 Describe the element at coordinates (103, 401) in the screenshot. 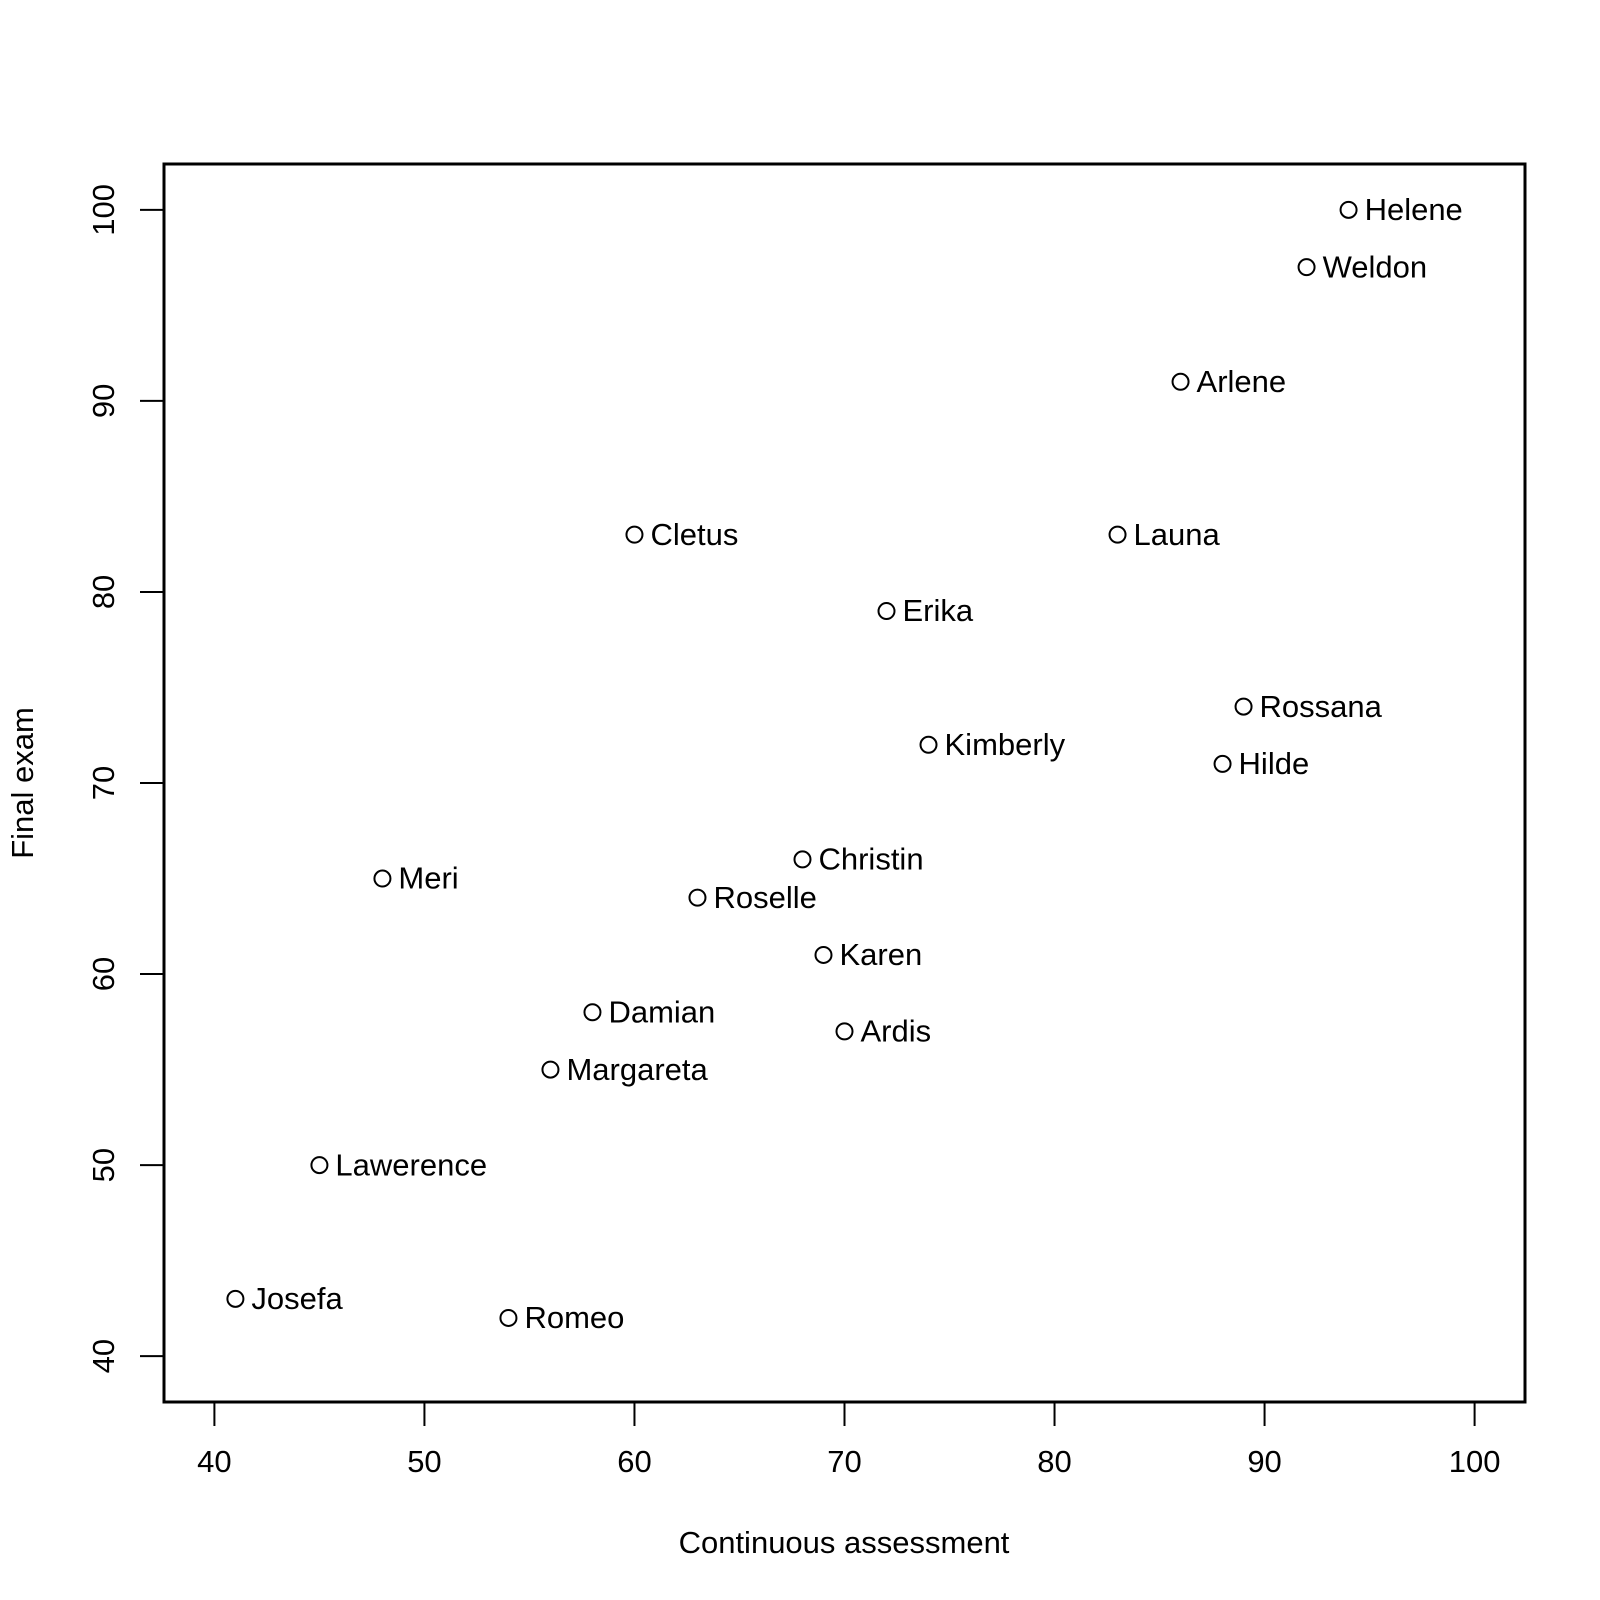

I see `y-tick-label: 90` at that location.